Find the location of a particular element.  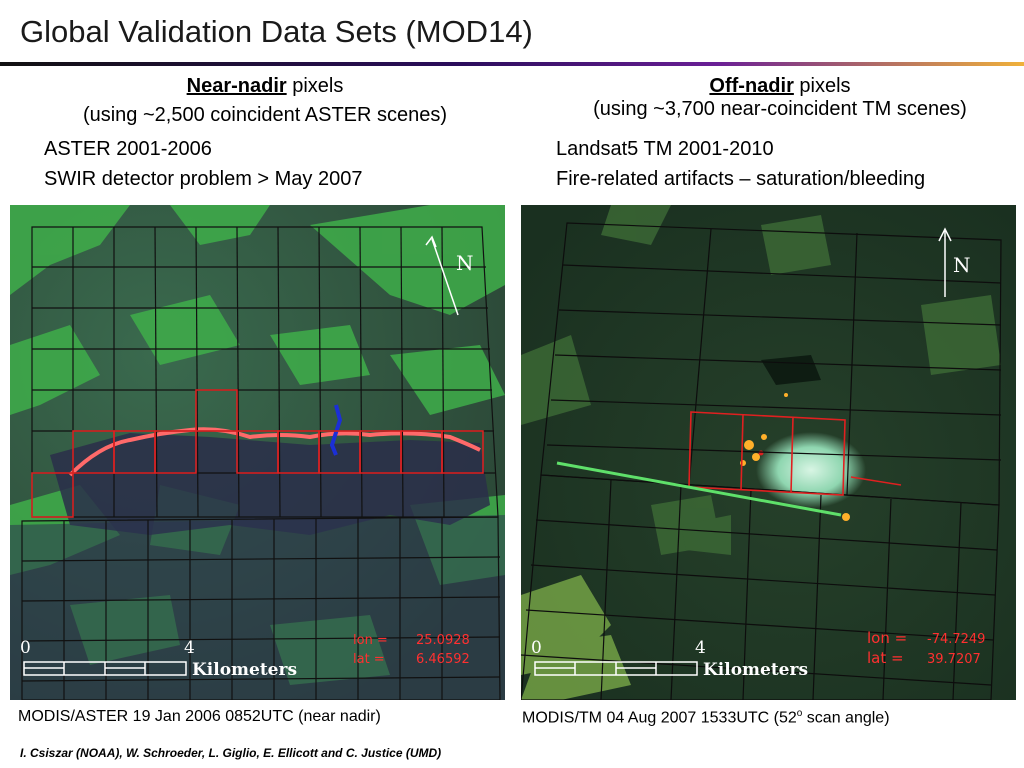

right-caption-degree: o is located at coordinates (799, 713).